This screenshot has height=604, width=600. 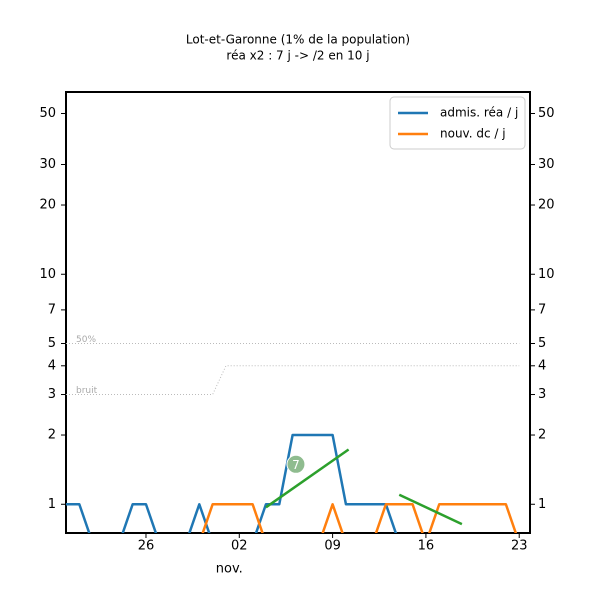 I want to click on y-tick-label-right: 2, so click(x=542, y=435).